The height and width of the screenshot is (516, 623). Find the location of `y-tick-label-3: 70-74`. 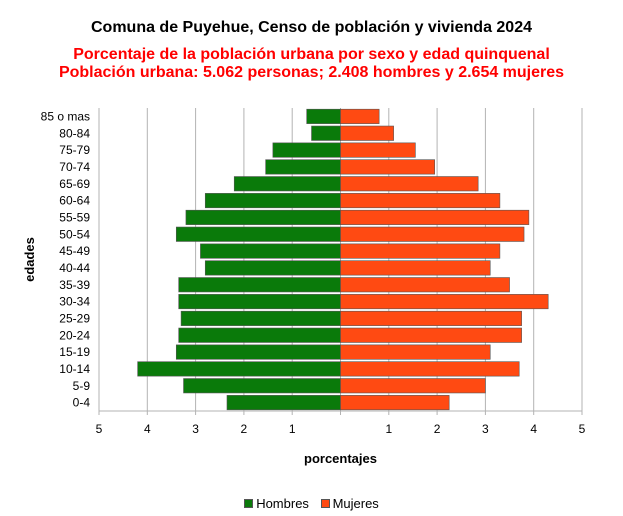

y-tick-label-3: 70-74 is located at coordinates (74, 167).